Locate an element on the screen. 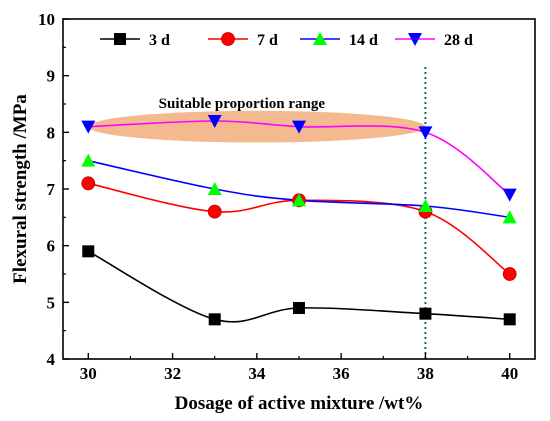 This screenshot has width=550, height=421. annotation-text-layer: Suitable proportion range is located at coordinates (242, 104).